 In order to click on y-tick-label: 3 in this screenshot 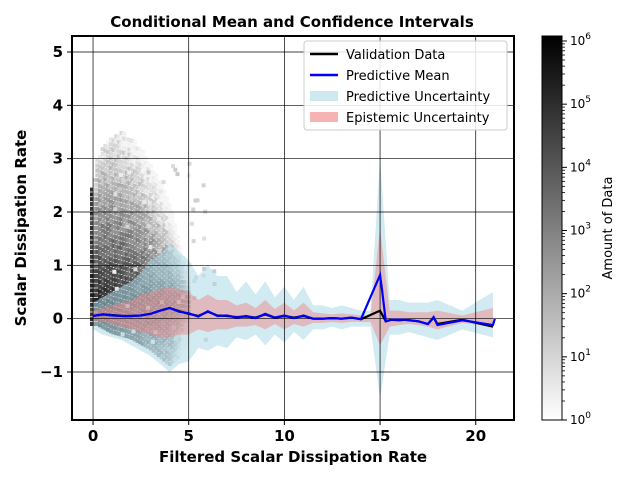, I will do `click(58, 159)`.